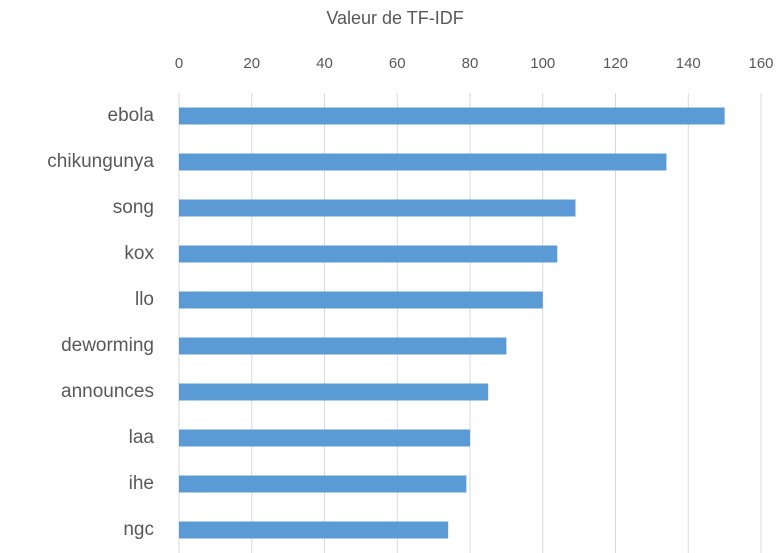 The image size is (779, 553). Describe the element at coordinates (688, 63) in the screenshot. I see `x-tick-label: 140` at that location.